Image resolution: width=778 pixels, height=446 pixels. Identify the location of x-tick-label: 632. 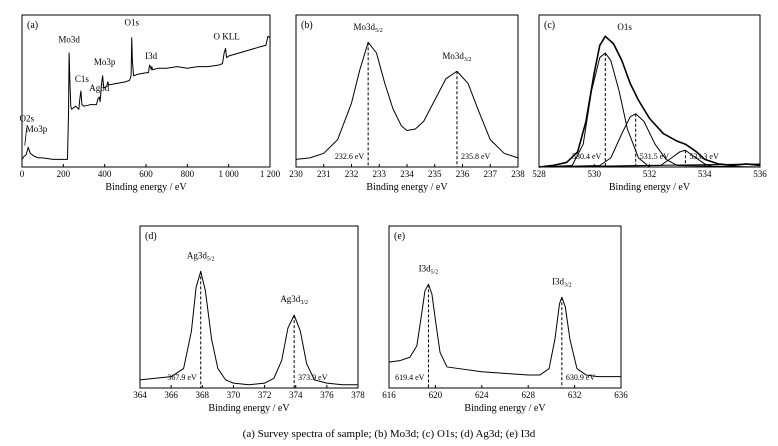
(575, 395).